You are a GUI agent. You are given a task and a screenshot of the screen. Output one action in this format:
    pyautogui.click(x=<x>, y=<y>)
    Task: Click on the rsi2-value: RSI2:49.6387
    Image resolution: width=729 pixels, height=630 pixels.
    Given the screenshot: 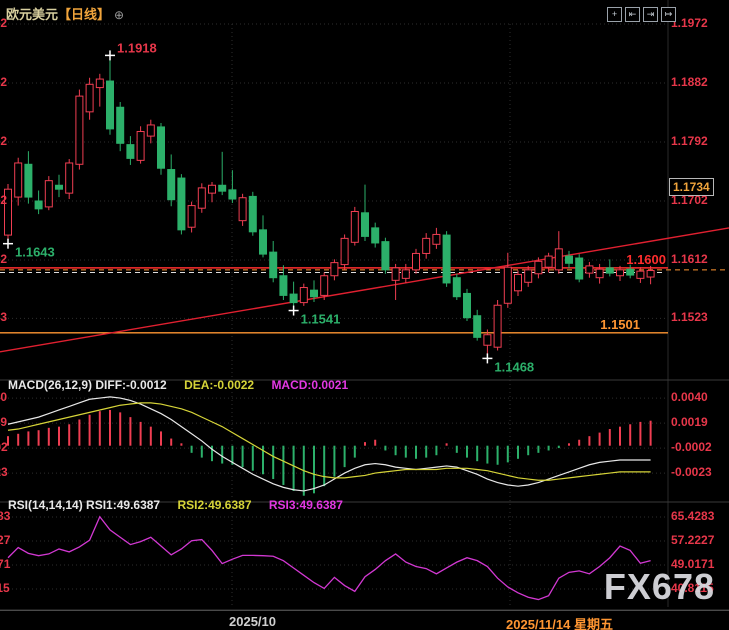 What is the action you would take?
    pyautogui.click(x=214, y=505)
    